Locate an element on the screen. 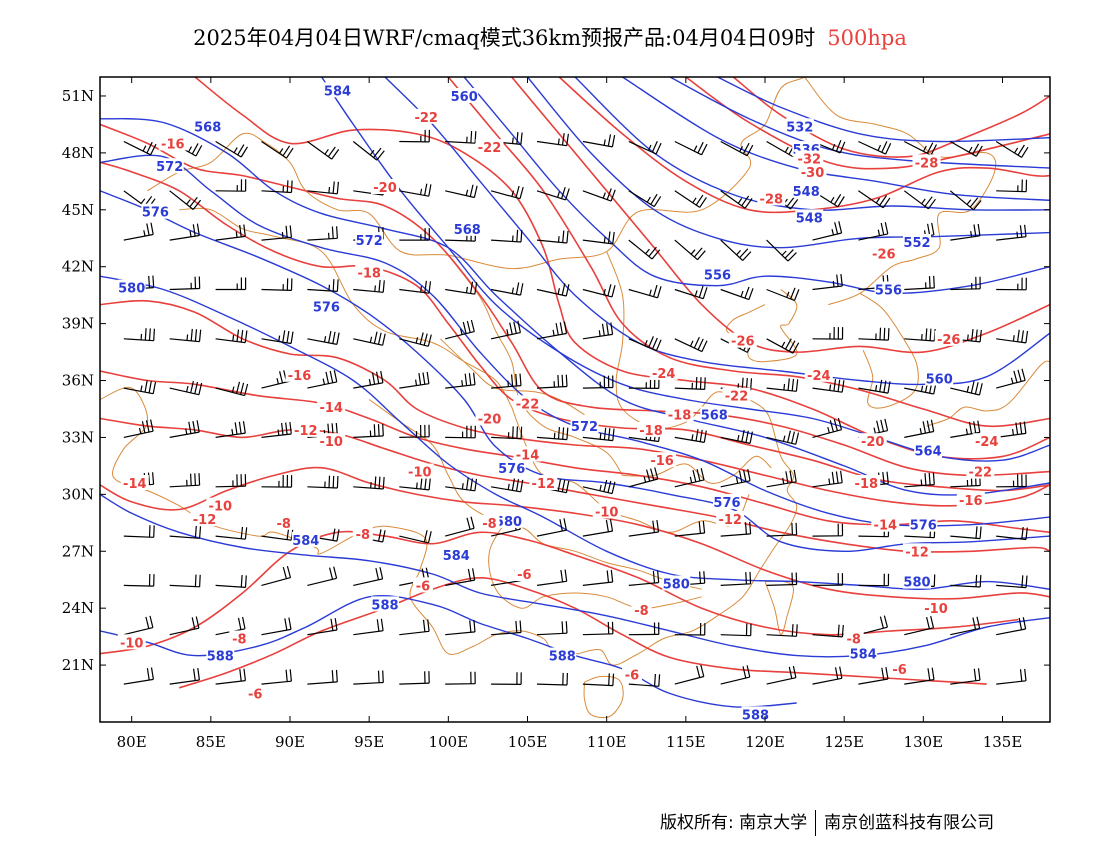 This screenshot has width=1100, height=850. svg-text: -24 is located at coordinates (987, 442).